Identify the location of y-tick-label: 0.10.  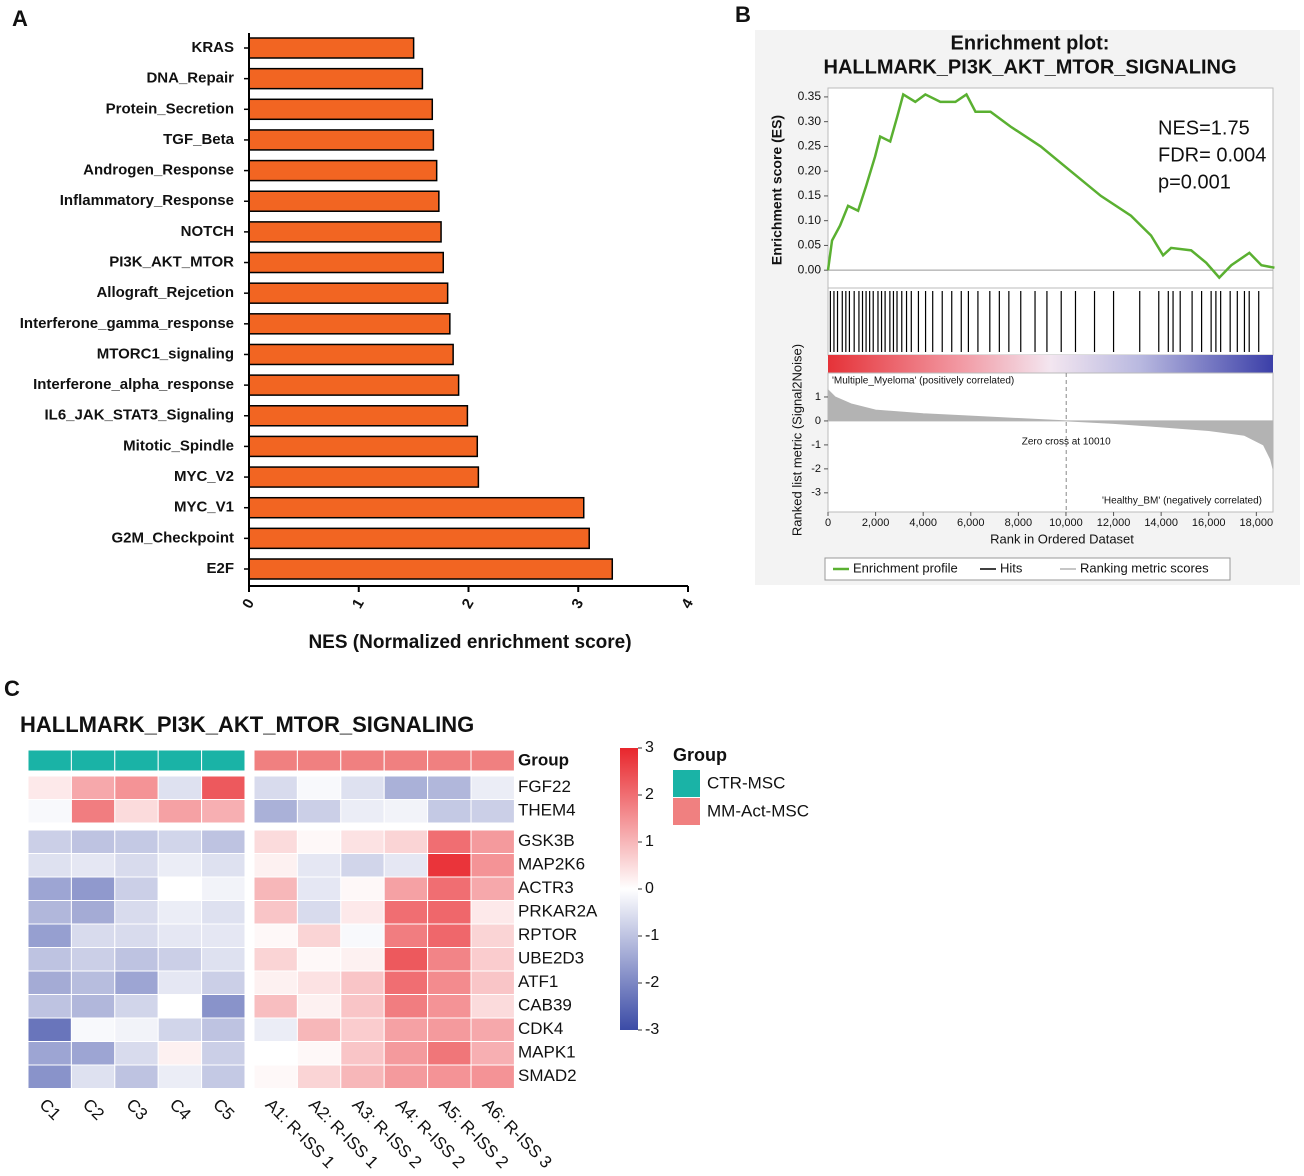
(810, 220).